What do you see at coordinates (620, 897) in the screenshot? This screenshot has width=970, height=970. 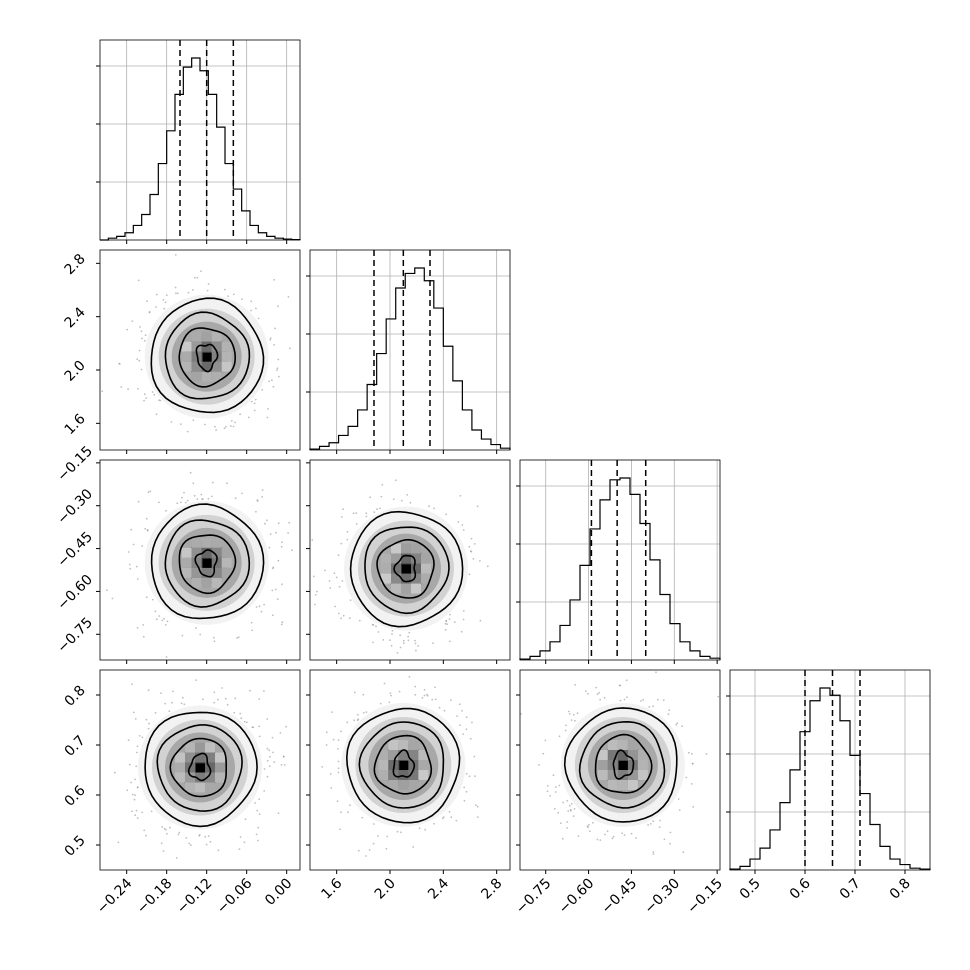 I see `x-tick-label: −0.45` at bounding box center [620, 897].